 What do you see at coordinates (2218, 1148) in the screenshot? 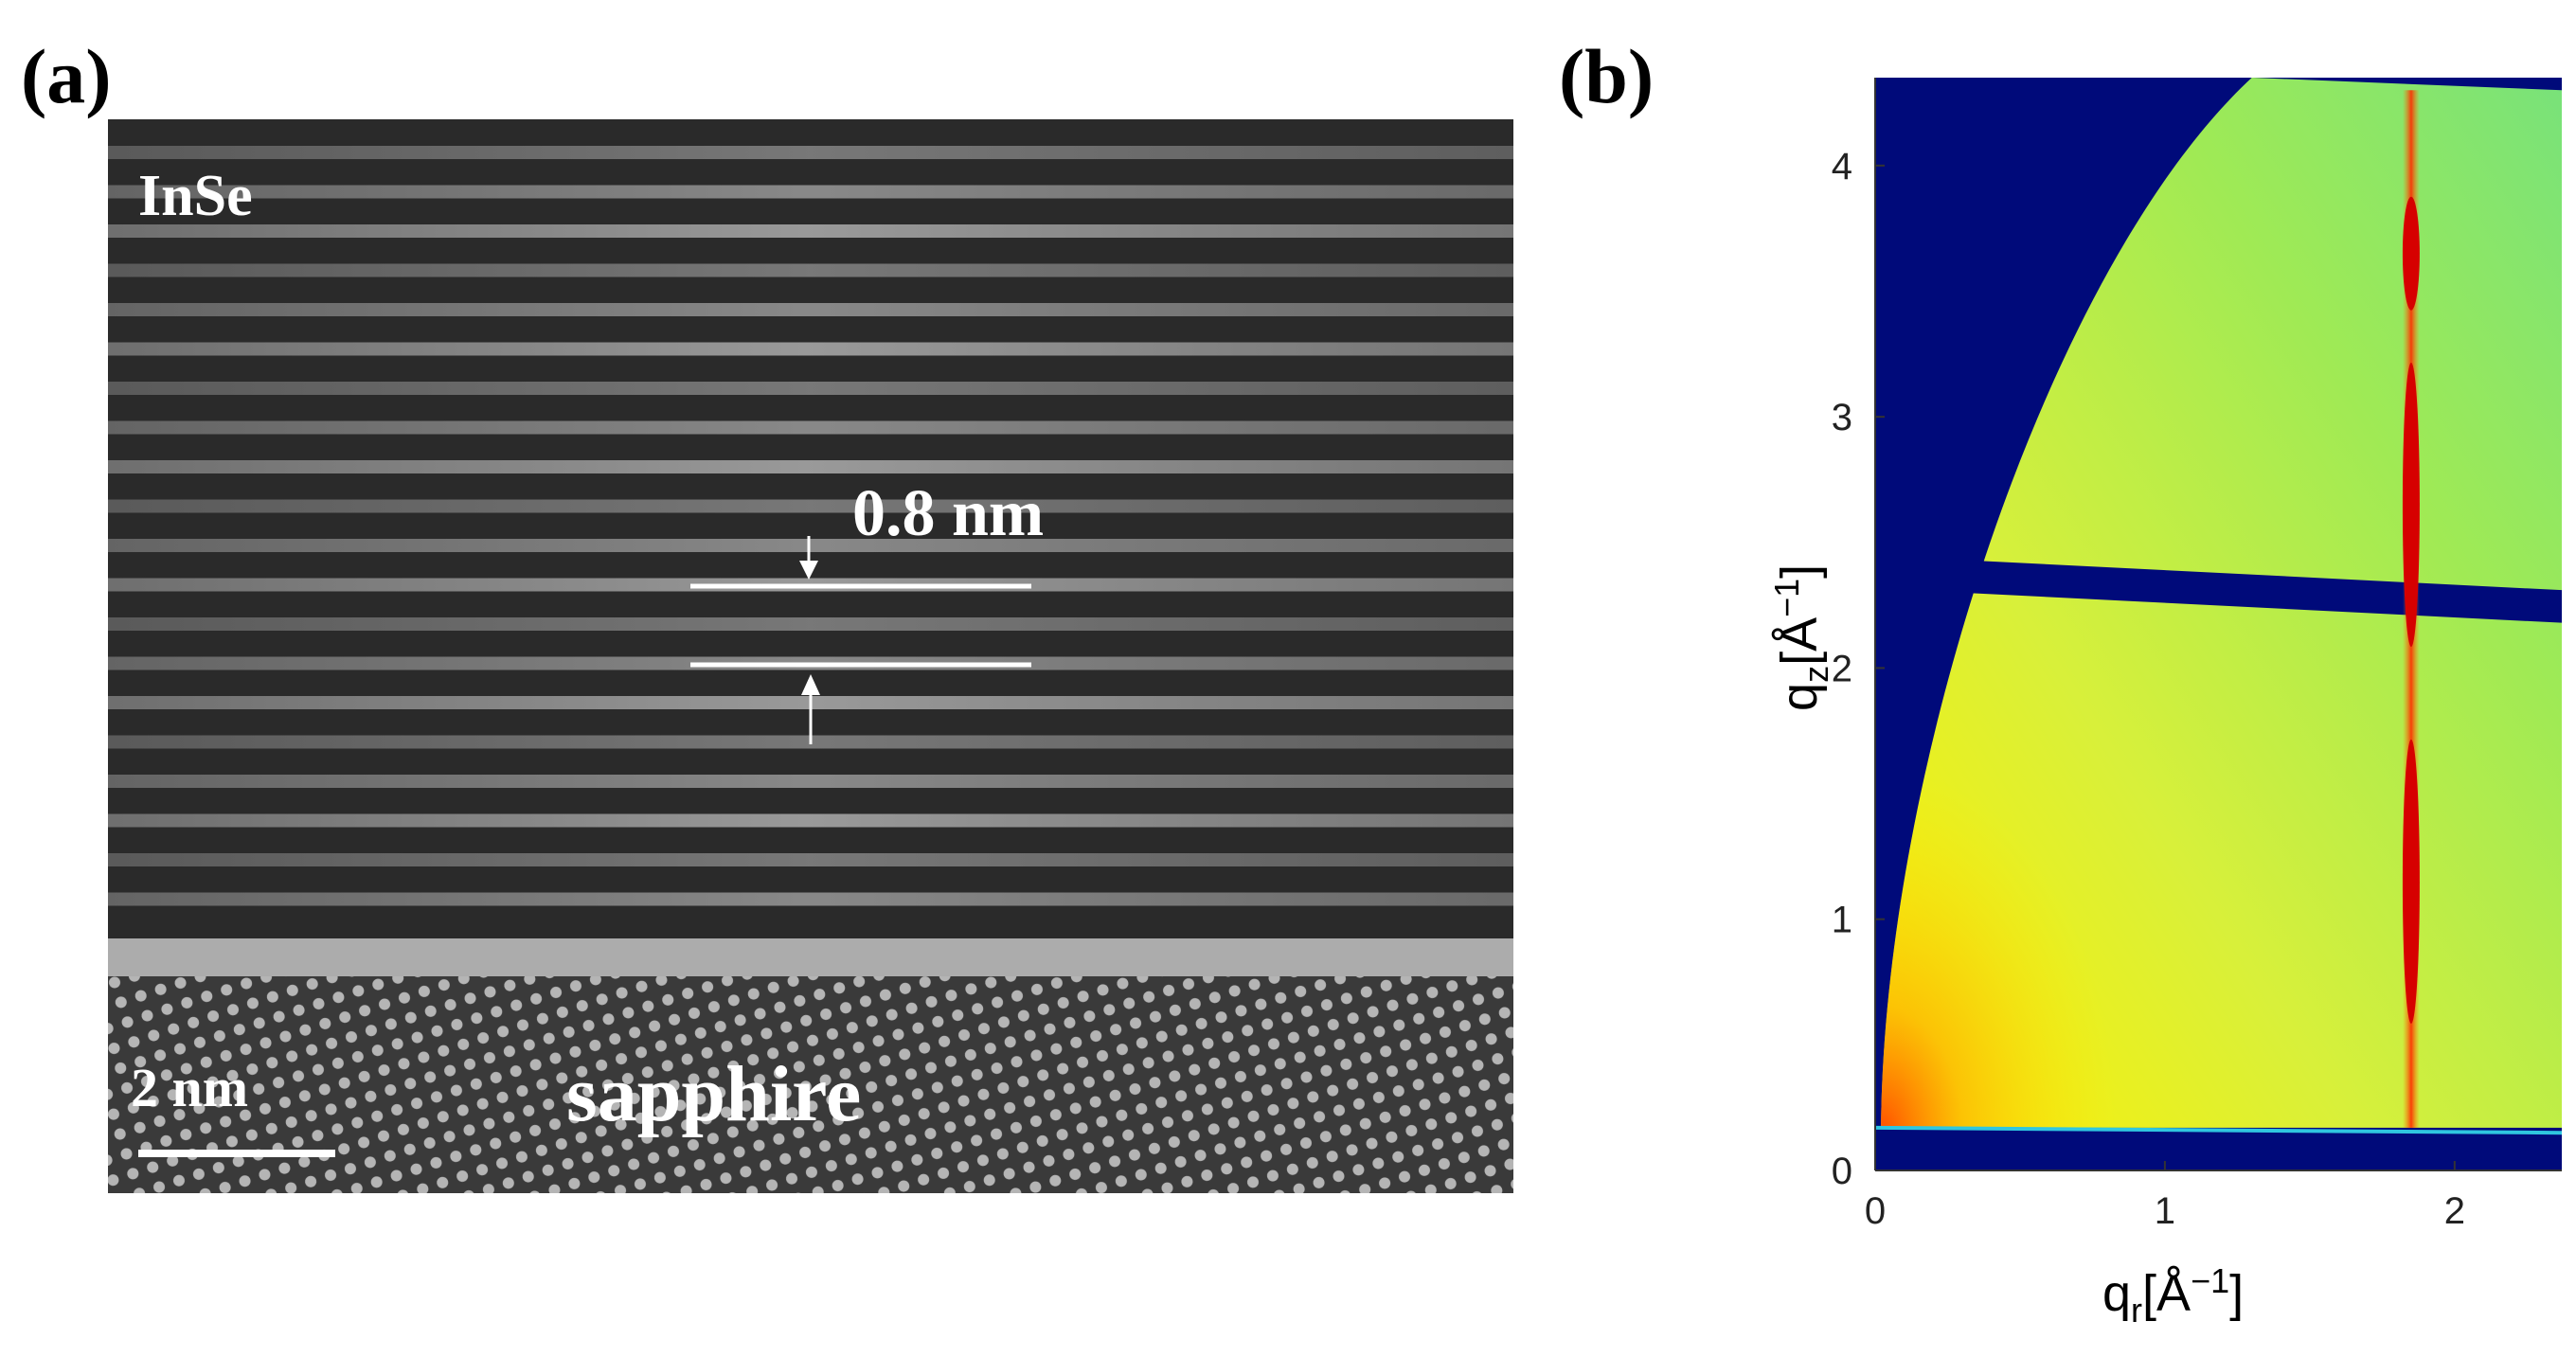
I see `horizon-band` at bounding box center [2218, 1148].